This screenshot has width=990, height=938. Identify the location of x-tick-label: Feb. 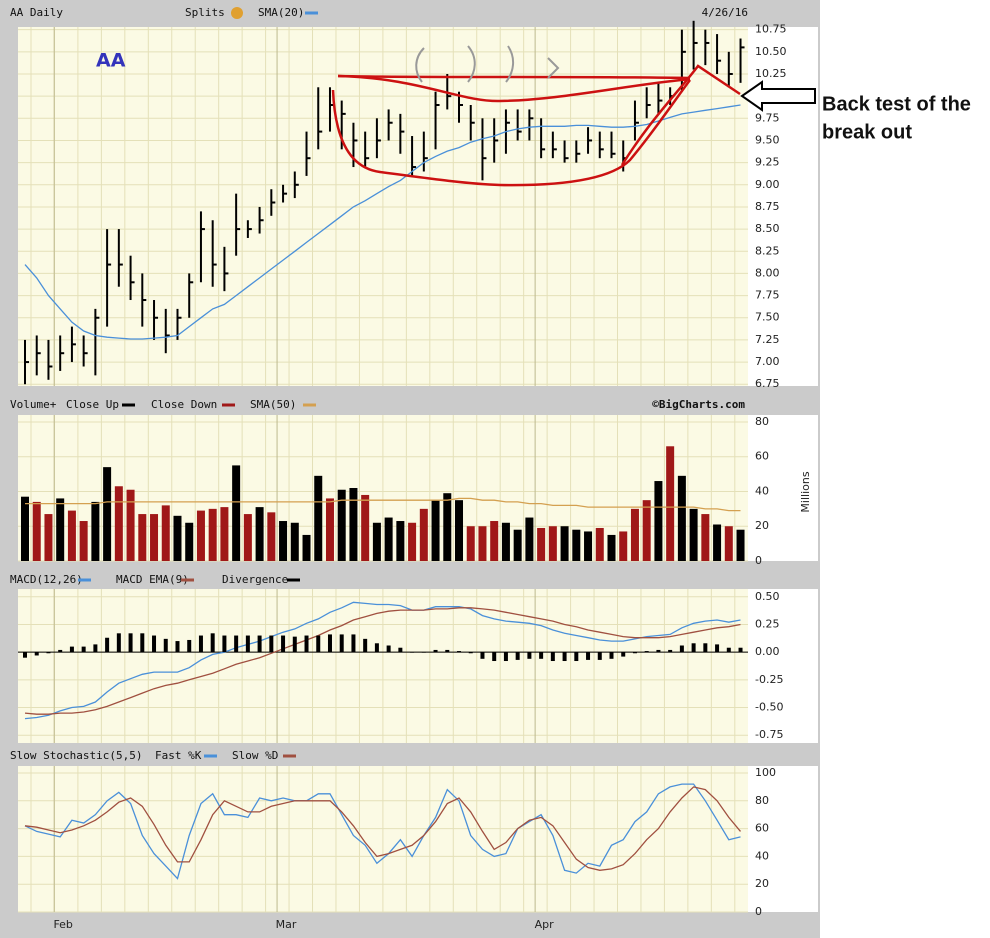
(62, 924).